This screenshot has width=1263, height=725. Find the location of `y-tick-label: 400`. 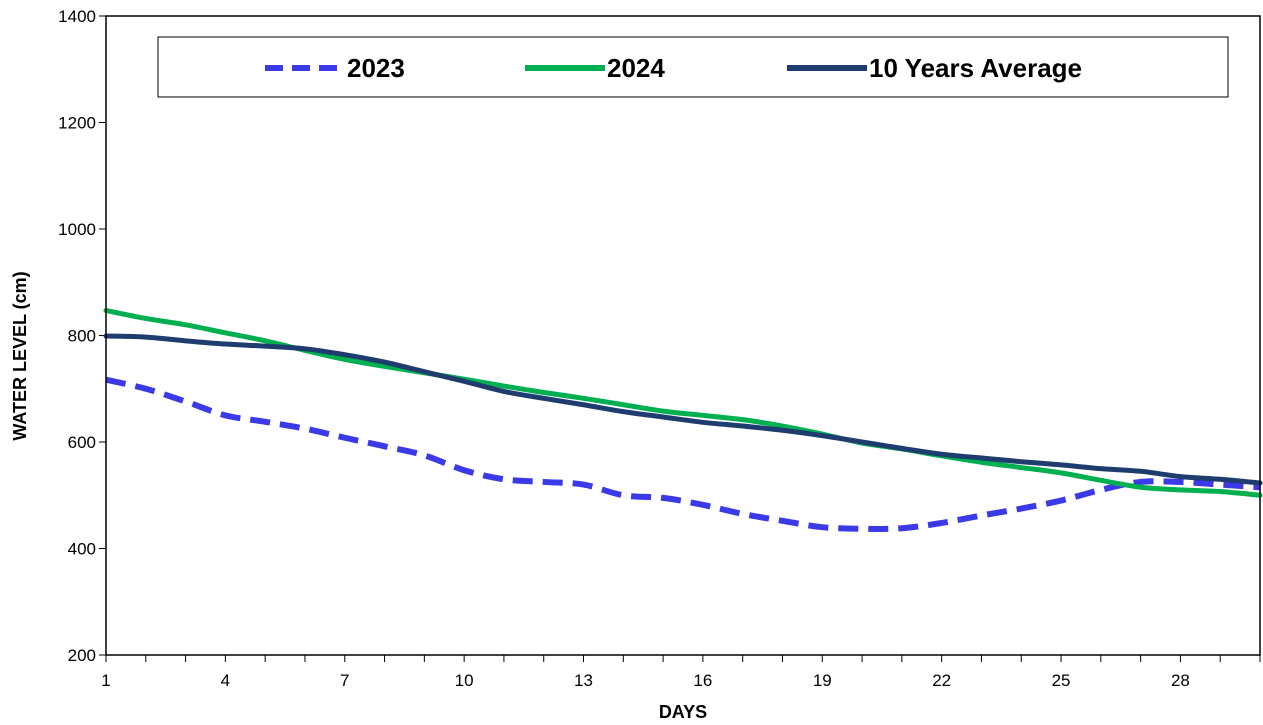

y-tick-label: 400 is located at coordinates (82, 549).